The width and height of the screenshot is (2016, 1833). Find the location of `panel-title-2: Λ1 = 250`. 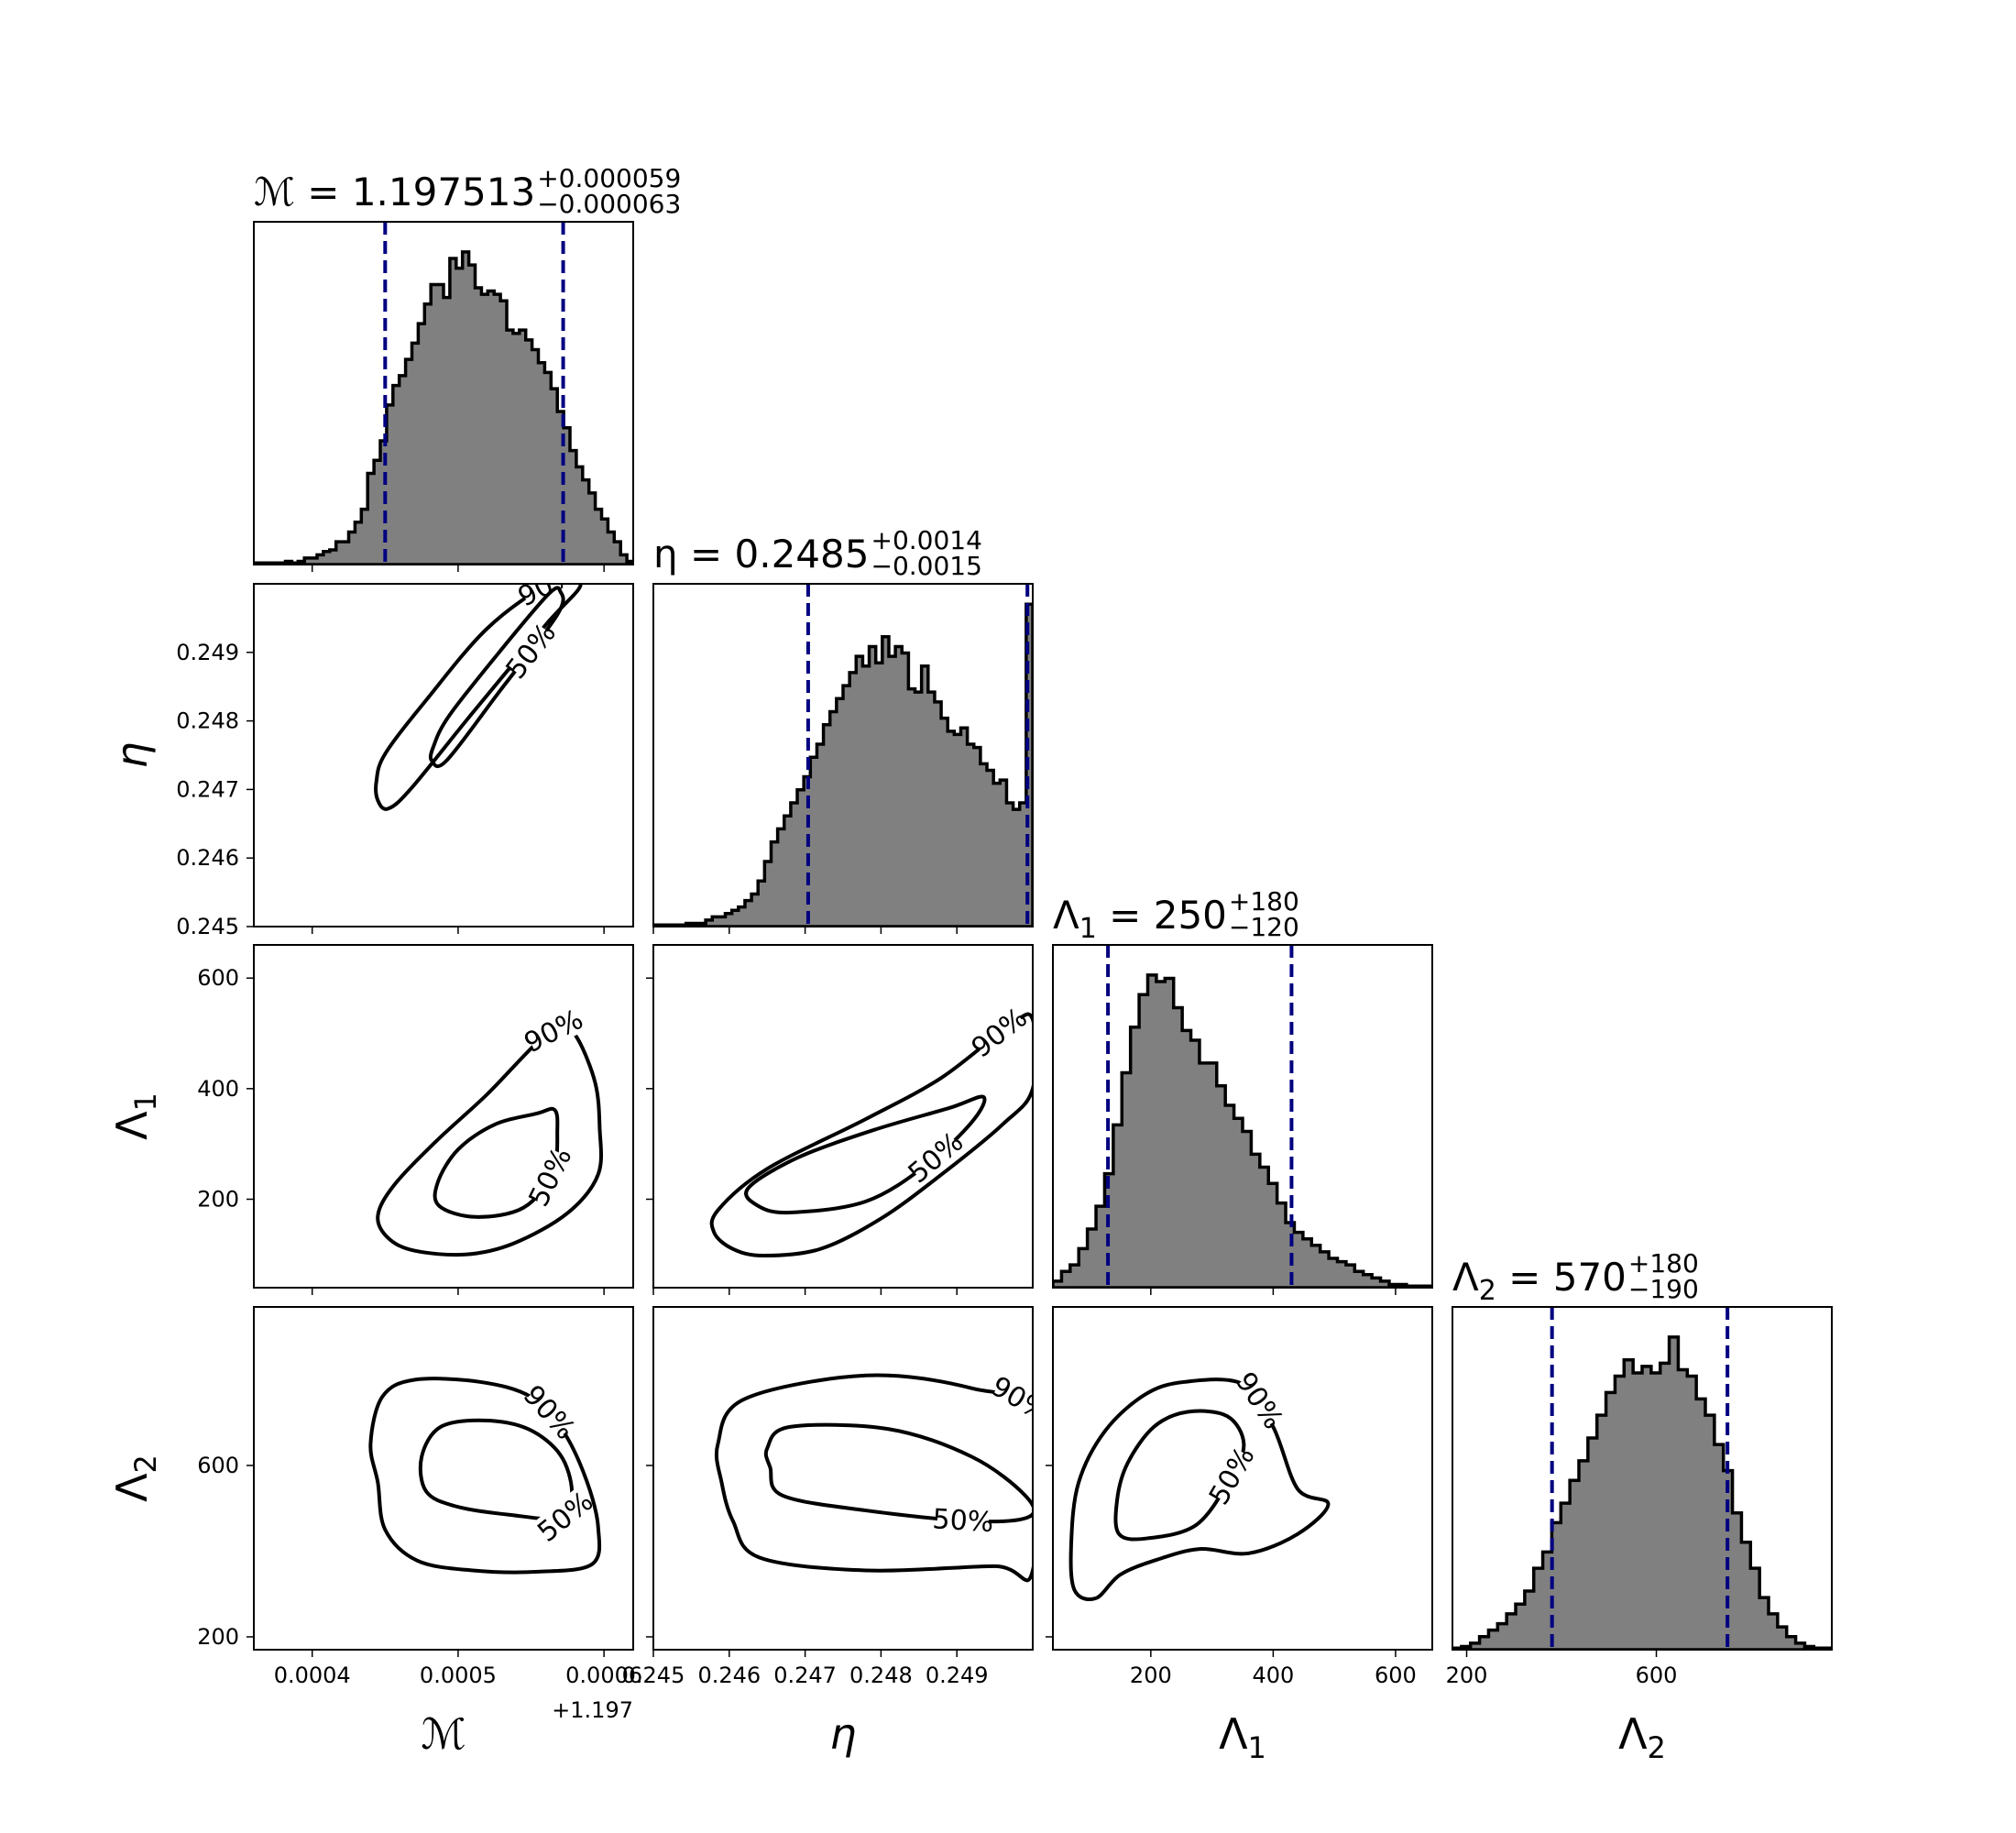

panel-title-2: Λ1 = 250 is located at coordinates (1140, 919).